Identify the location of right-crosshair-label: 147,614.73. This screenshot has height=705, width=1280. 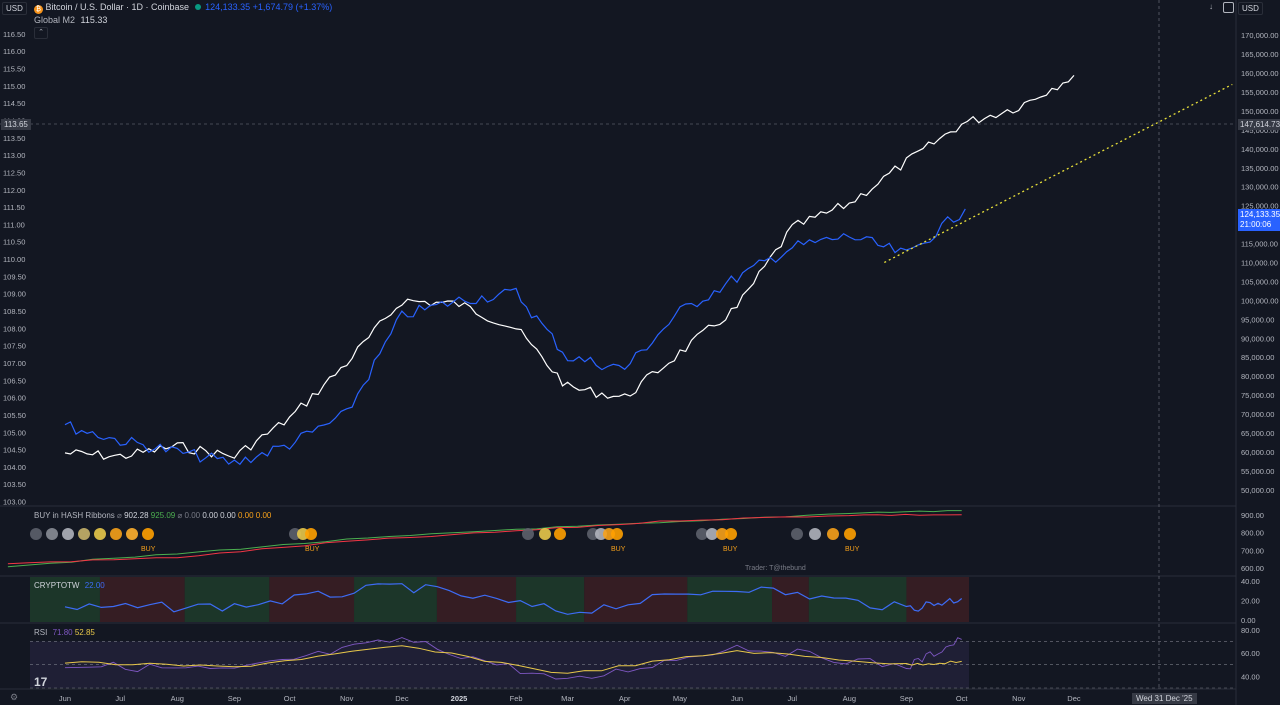
(1259, 124).